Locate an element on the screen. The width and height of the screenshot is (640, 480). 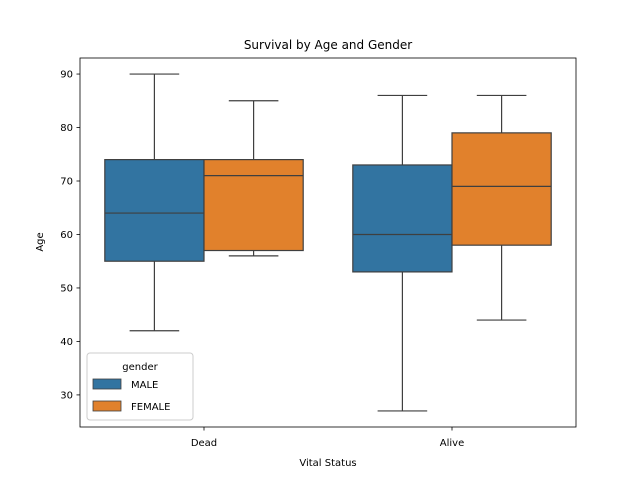
y-tick-label: 70 is located at coordinates (66, 182).